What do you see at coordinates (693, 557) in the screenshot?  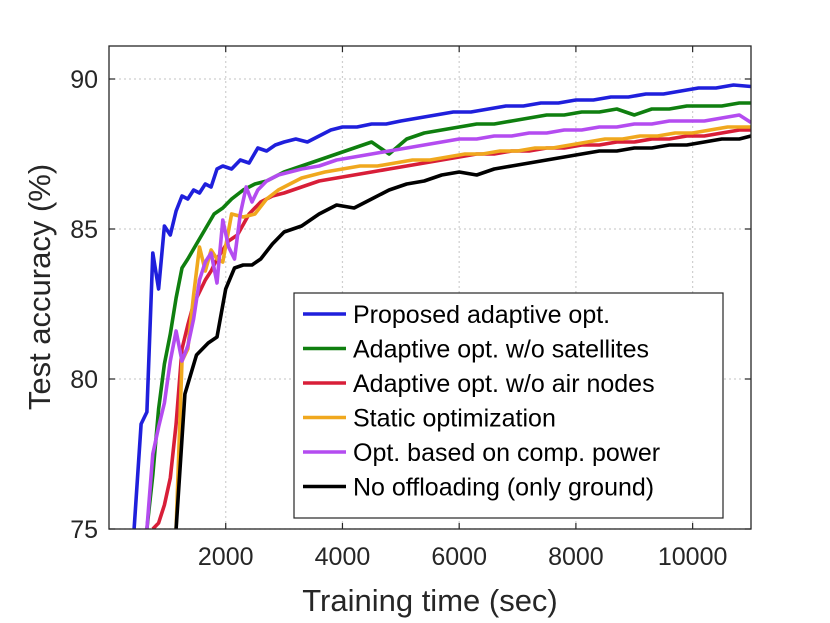 I see `x-tick-label: 10000` at bounding box center [693, 557].